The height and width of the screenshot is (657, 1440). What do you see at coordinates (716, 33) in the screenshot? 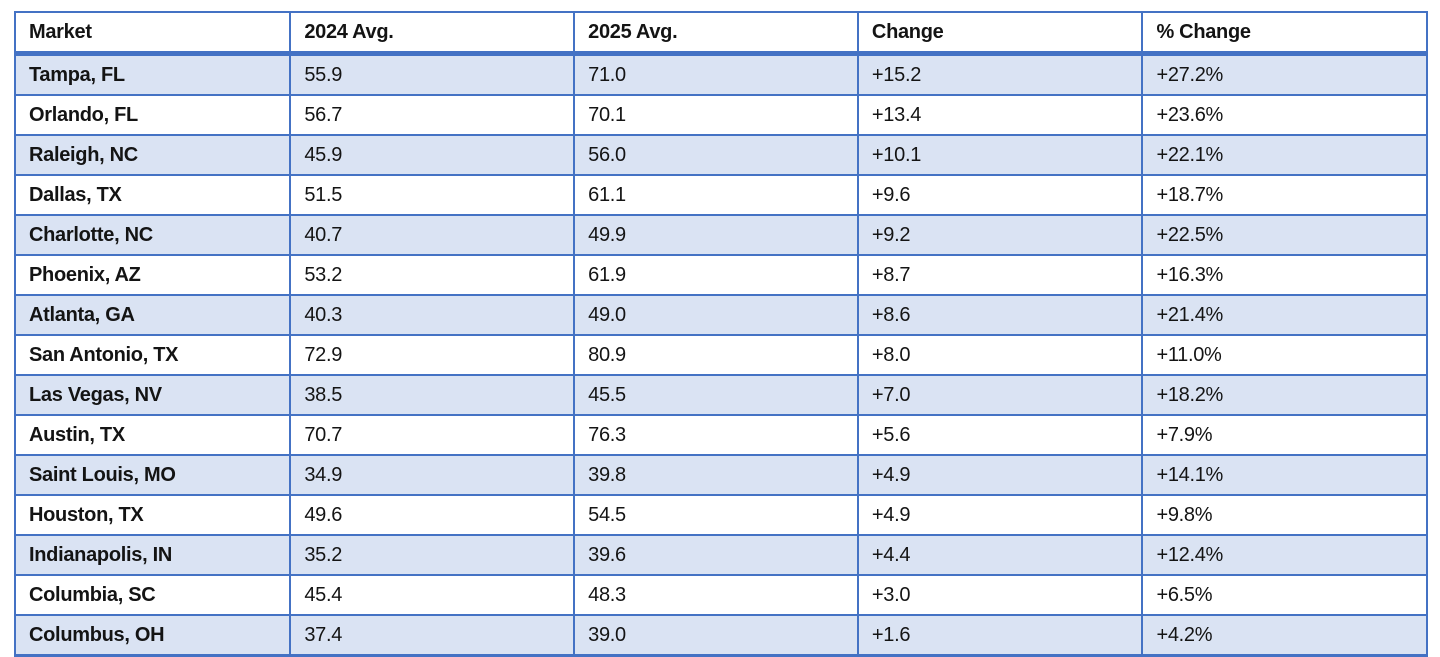
I see `column-header-2025-avg: 2025 Avg.` at bounding box center [716, 33].